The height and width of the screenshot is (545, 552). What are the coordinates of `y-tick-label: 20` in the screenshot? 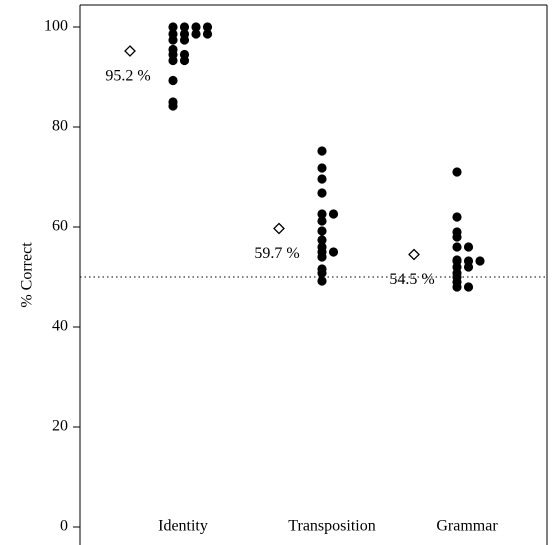 It's located at (60, 426).